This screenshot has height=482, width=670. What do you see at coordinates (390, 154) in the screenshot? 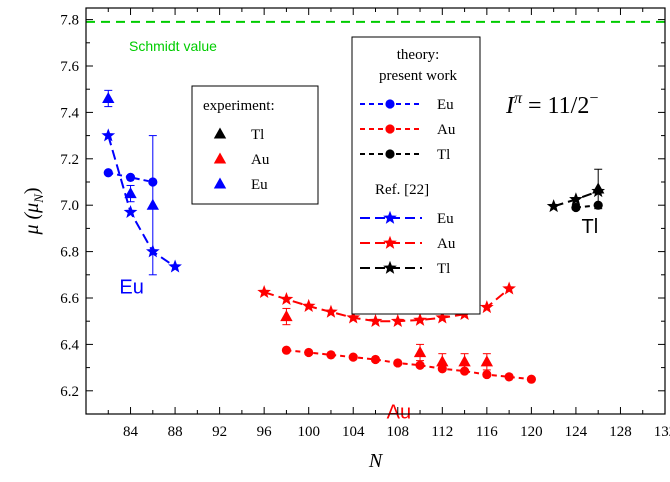
I see `legend-present-marker-tl` at bounding box center [390, 154].